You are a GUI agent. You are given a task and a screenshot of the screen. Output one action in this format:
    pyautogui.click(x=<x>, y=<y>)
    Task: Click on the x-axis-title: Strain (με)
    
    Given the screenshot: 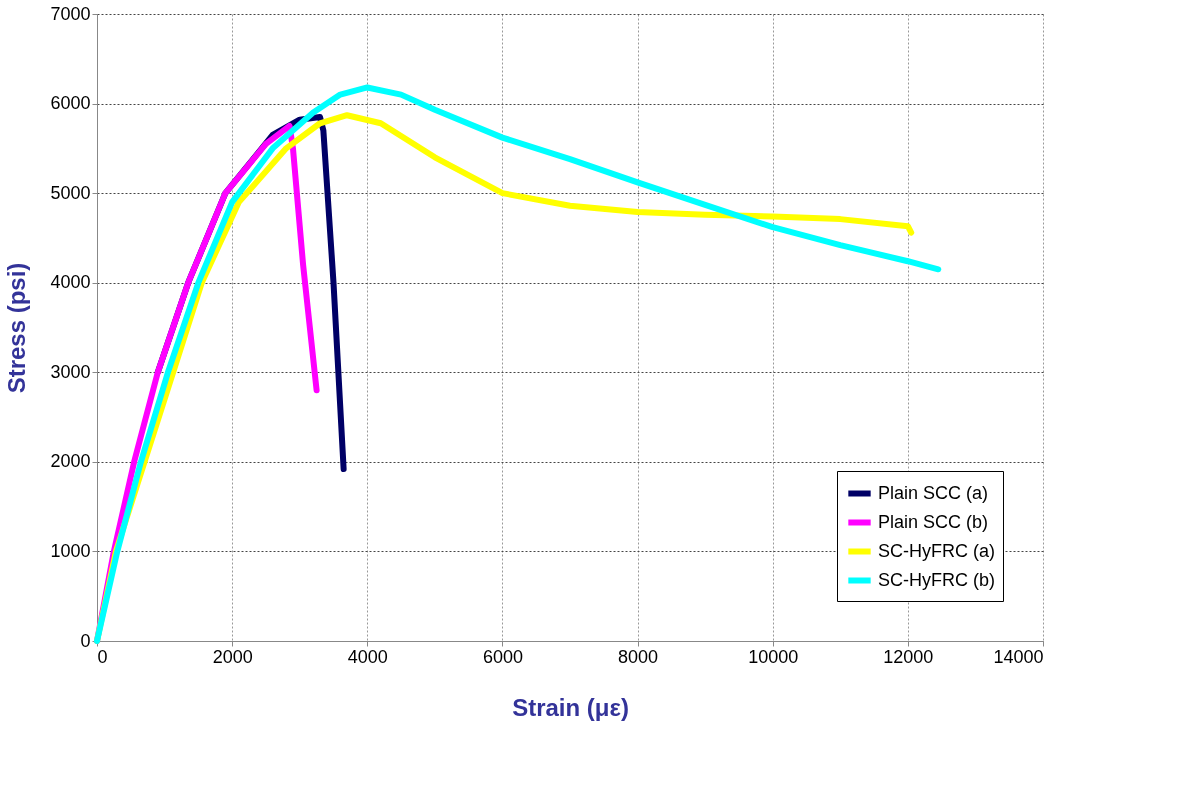 What is the action you would take?
    pyautogui.click(x=570, y=707)
    